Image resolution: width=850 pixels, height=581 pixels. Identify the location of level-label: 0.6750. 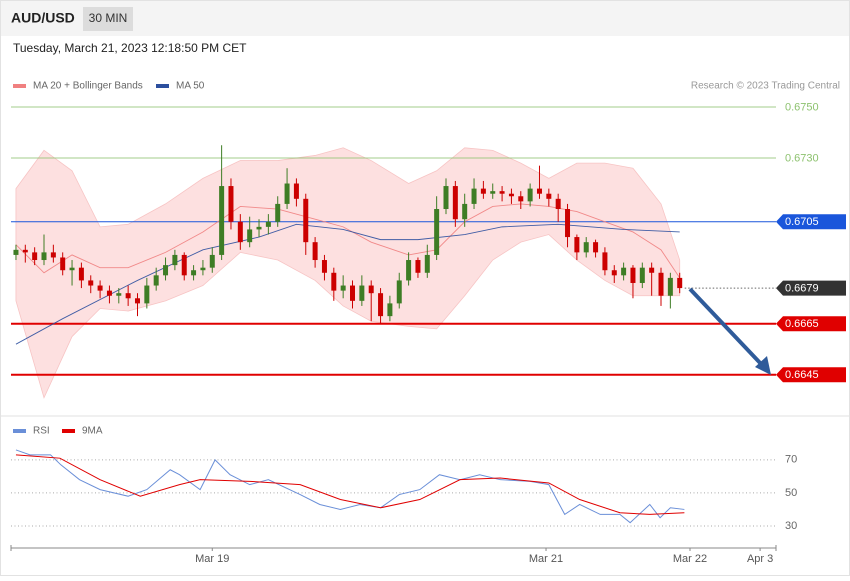
(802, 107).